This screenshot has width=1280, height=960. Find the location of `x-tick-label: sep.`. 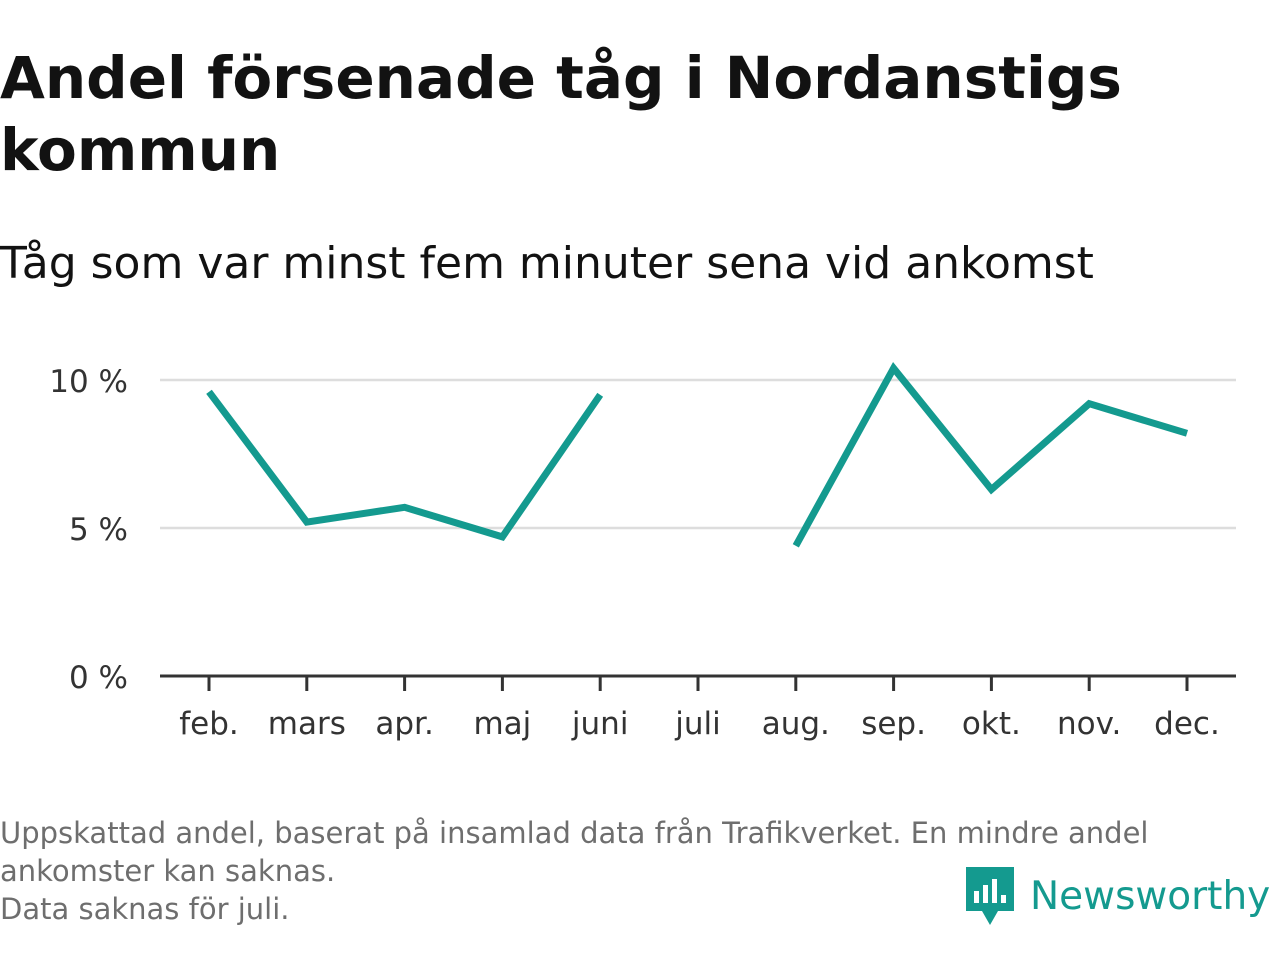

x-tick-label: sep. is located at coordinates (893, 724).